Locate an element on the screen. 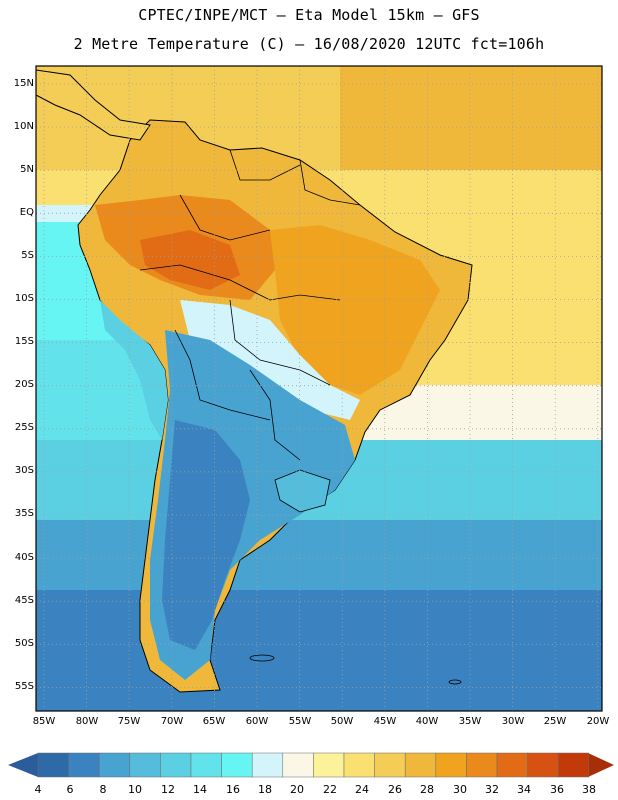  zone-andes-cool is located at coordinates (134, 370).